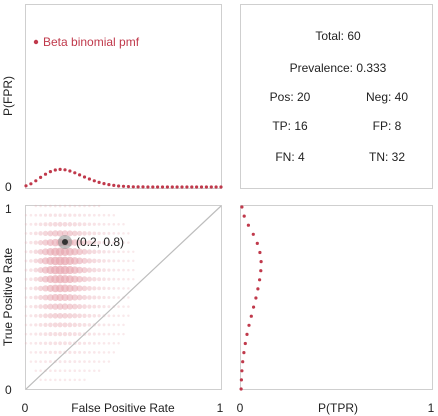  Describe the element at coordinates (86, 42) in the screenshot. I see `fpr-pmf-legend: Beta binomial pmf` at that location.